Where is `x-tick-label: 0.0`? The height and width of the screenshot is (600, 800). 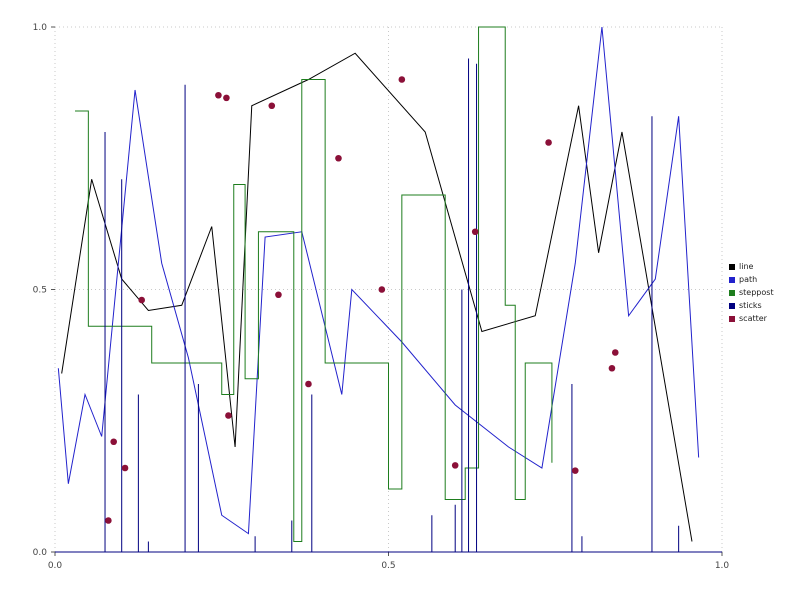
x-tick-label: 0.0 is located at coordinates (55, 566).